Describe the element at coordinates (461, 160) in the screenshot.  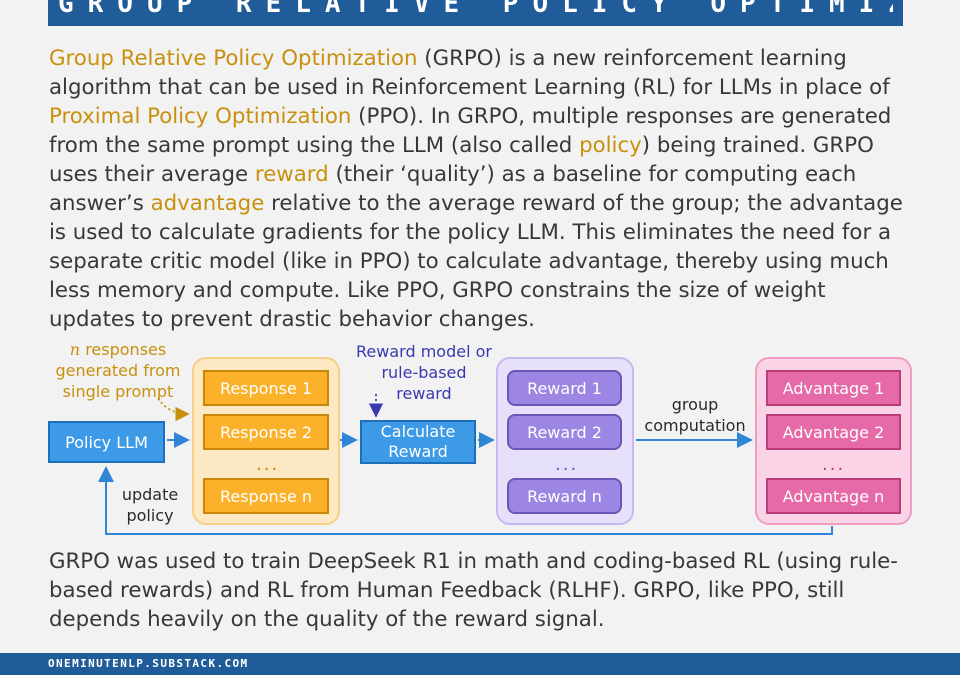
I see `intro-text-3: ) being trained. GRPO uses their average` at that location.